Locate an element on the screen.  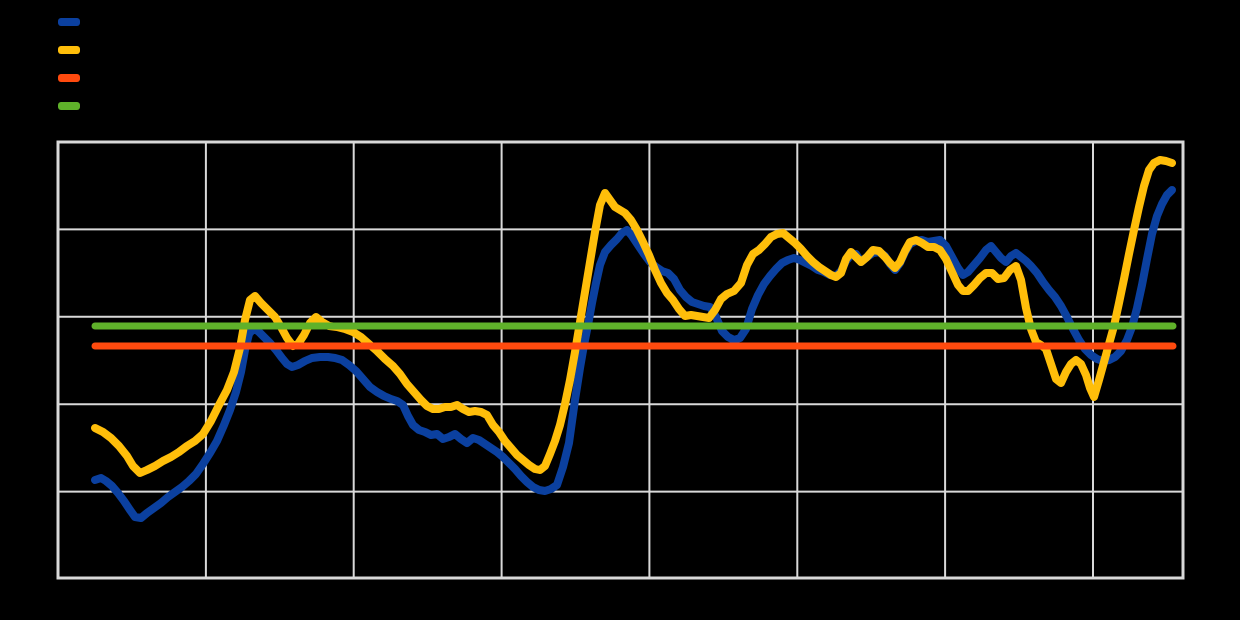
legend-item-orange is located at coordinates (74, 78).